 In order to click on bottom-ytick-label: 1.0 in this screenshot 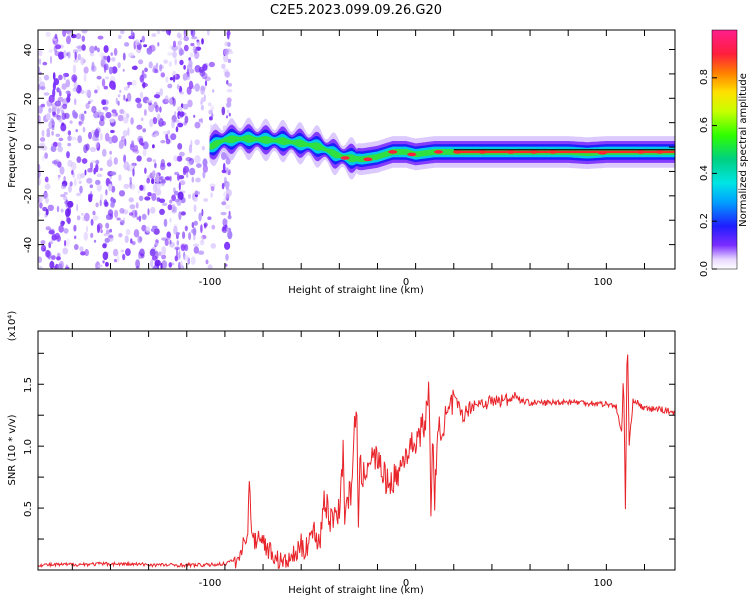, I will do `click(28, 447)`.